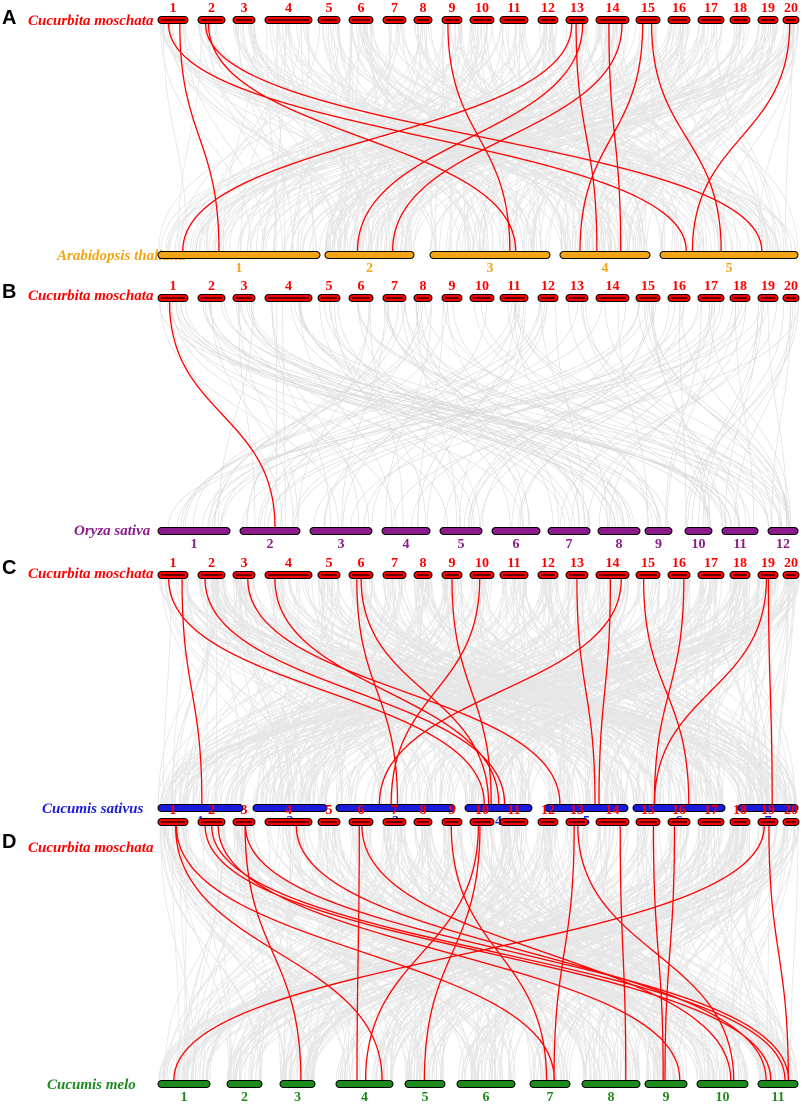 The height and width of the screenshot is (1104, 803). I want to click on top-chromosome-5: 5, so click(329, 567).